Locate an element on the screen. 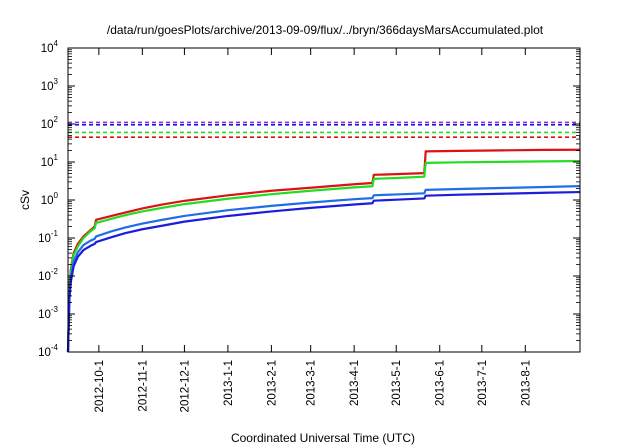 The image size is (640, 448). x-tick-label: 2013-6-1 is located at coordinates (441, 383).